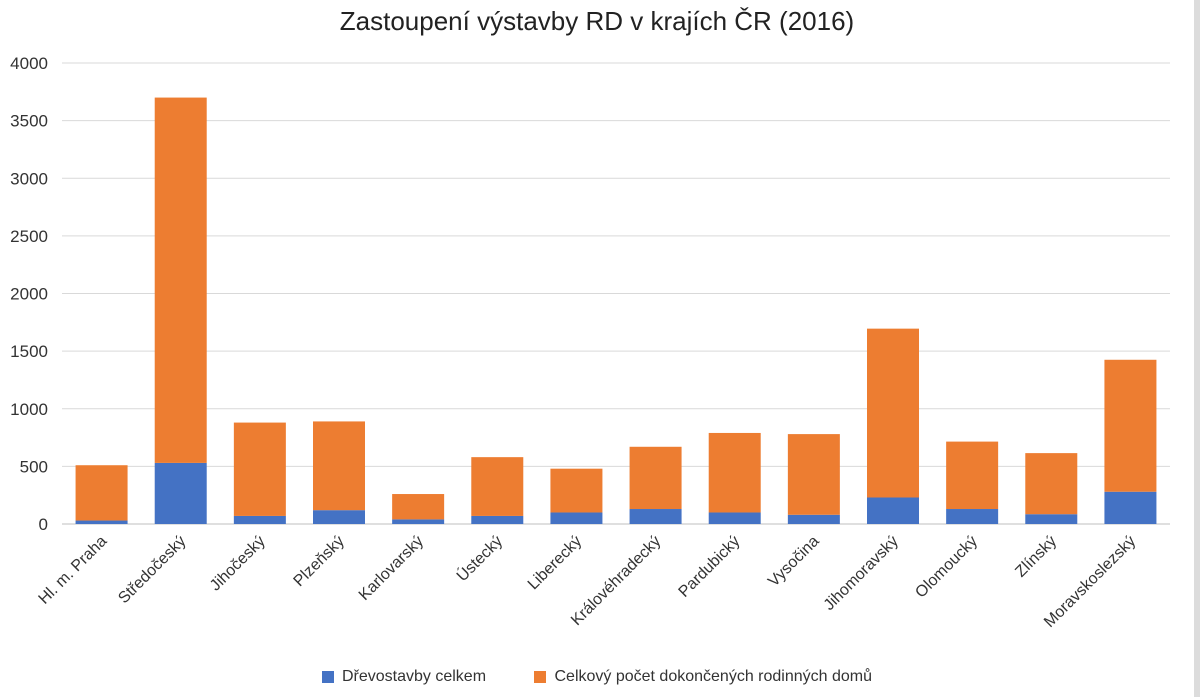 Image resolution: width=1200 pixels, height=697 pixels. I want to click on x-tick-label-6: Liberecký, so click(555, 563).